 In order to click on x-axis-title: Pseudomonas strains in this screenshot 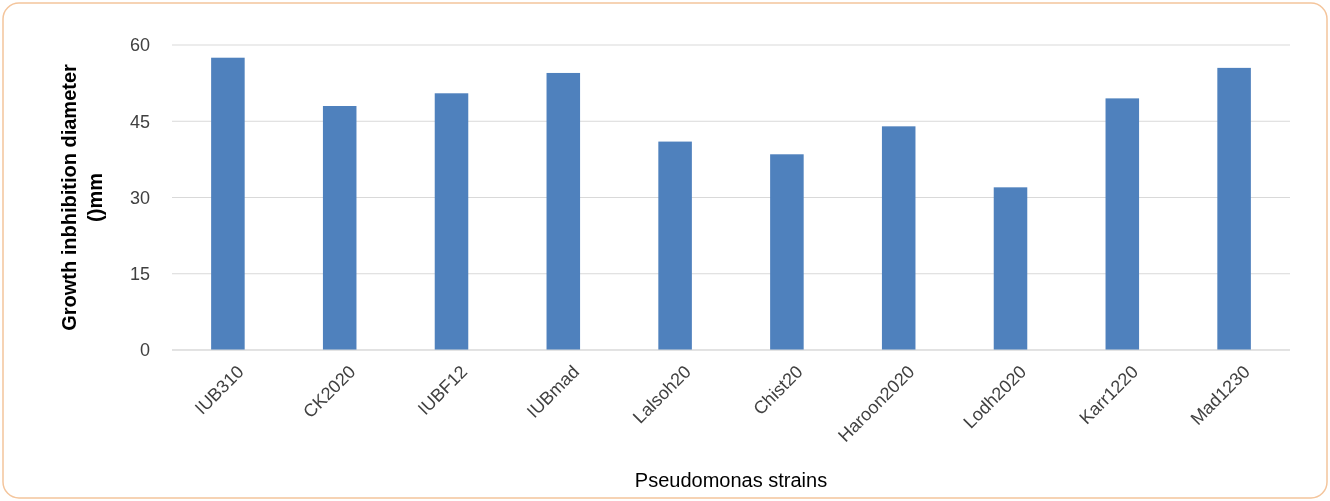, I will do `click(731, 480)`.